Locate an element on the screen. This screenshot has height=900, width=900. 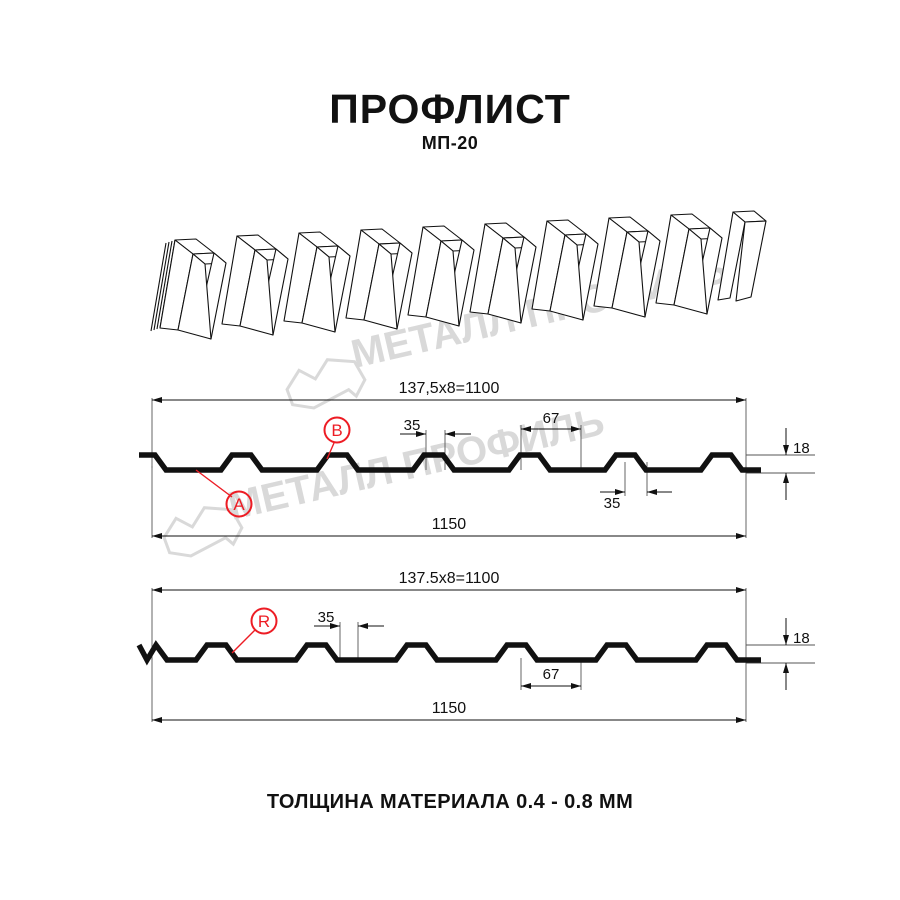
dimension-pitch-total: 137,5x8=1100 is located at coordinates (449, 391).